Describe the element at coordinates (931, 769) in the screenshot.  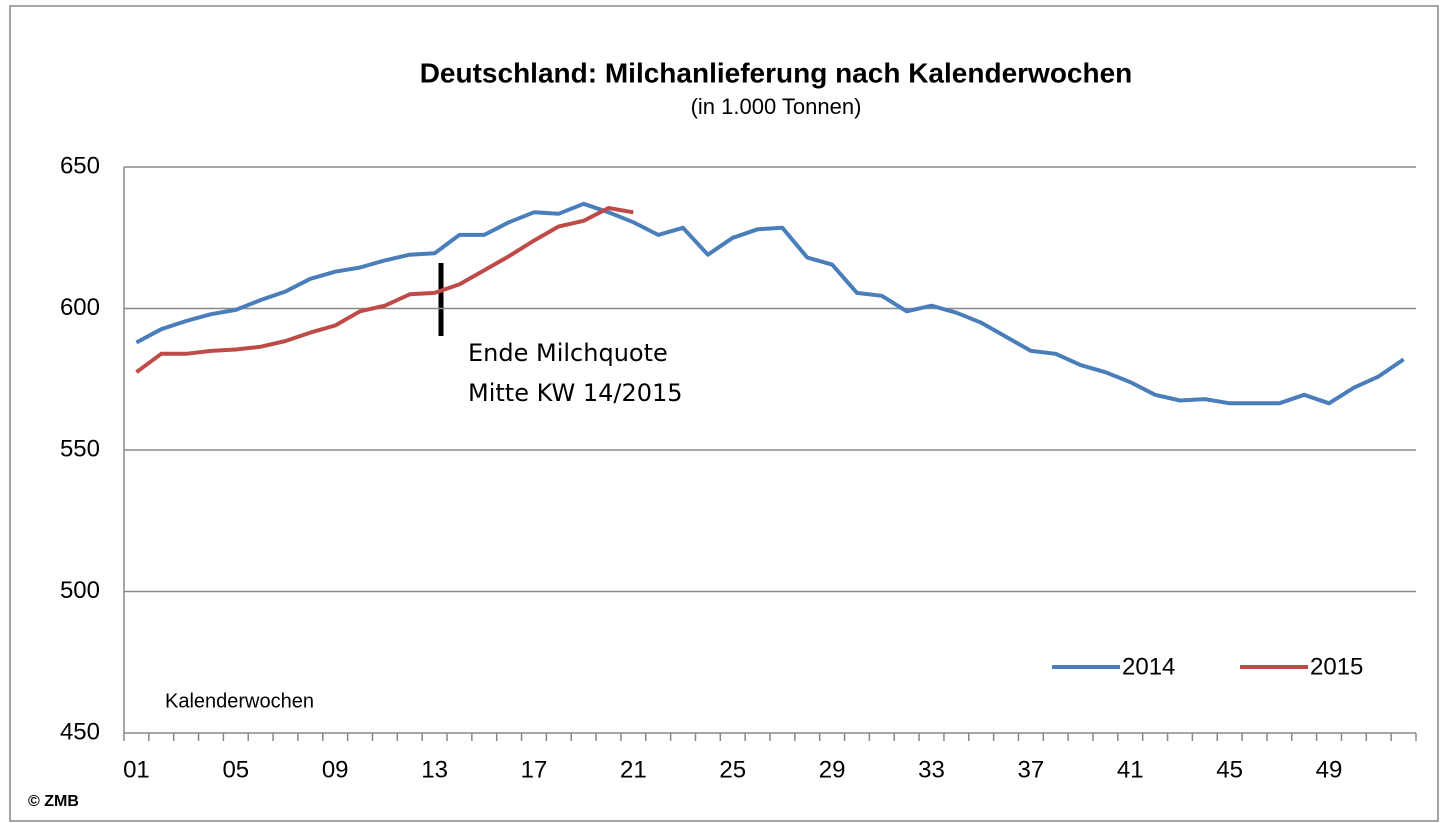
I see `x-tick-label: 33` at that location.